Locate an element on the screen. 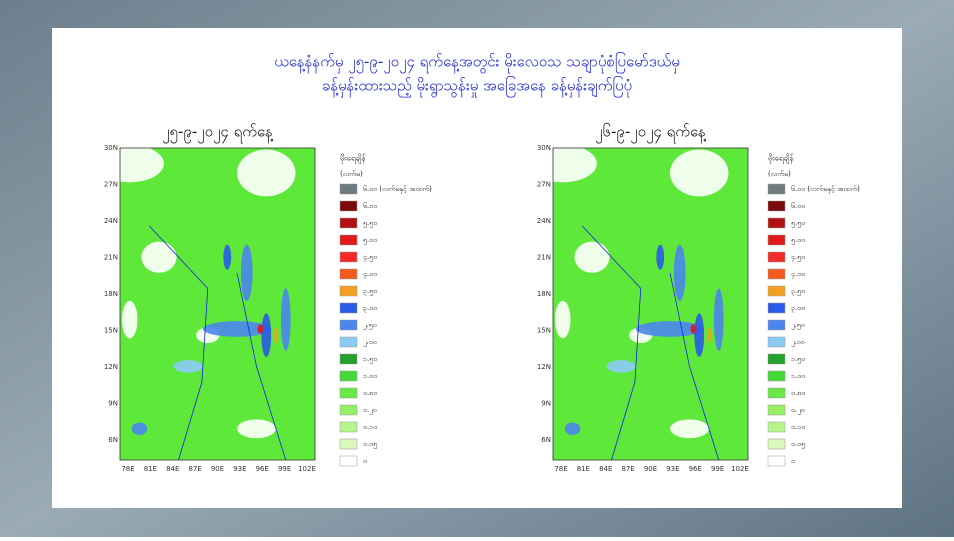  lon-tick-label: 102E is located at coordinates (307, 469).